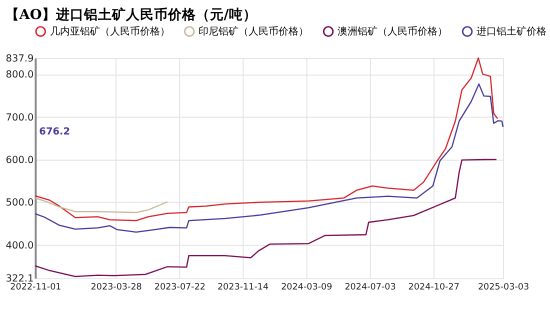 The width and height of the screenshot is (550, 327). What do you see at coordinates (306, 287) in the screenshot?
I see `x-tick-label: 2024-03-09` at bounding box center [306, 287].